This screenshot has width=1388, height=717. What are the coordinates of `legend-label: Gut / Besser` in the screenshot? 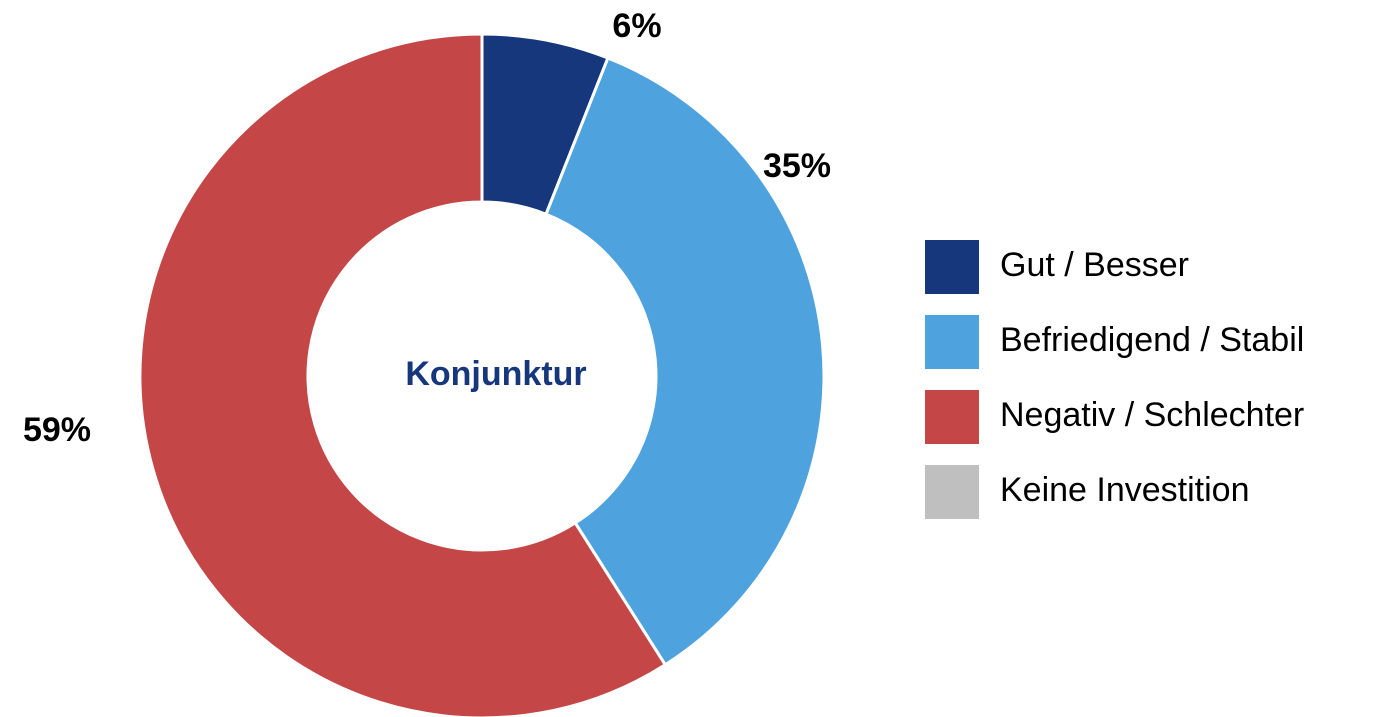 It's located at (1094, 265).